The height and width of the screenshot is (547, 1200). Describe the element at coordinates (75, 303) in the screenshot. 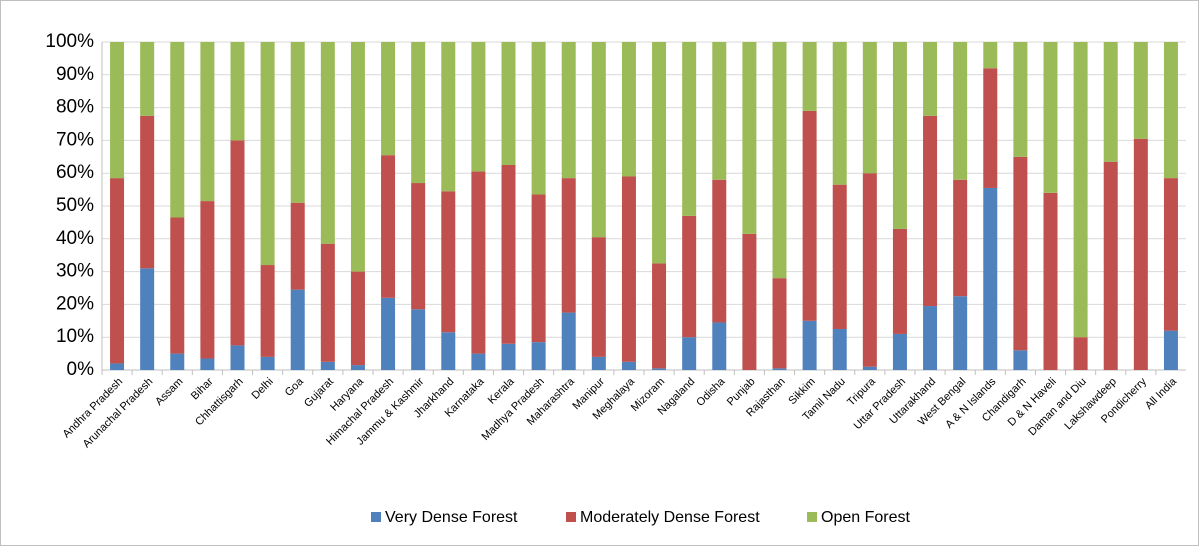

I see `y-tick-label: 20%` at that location.